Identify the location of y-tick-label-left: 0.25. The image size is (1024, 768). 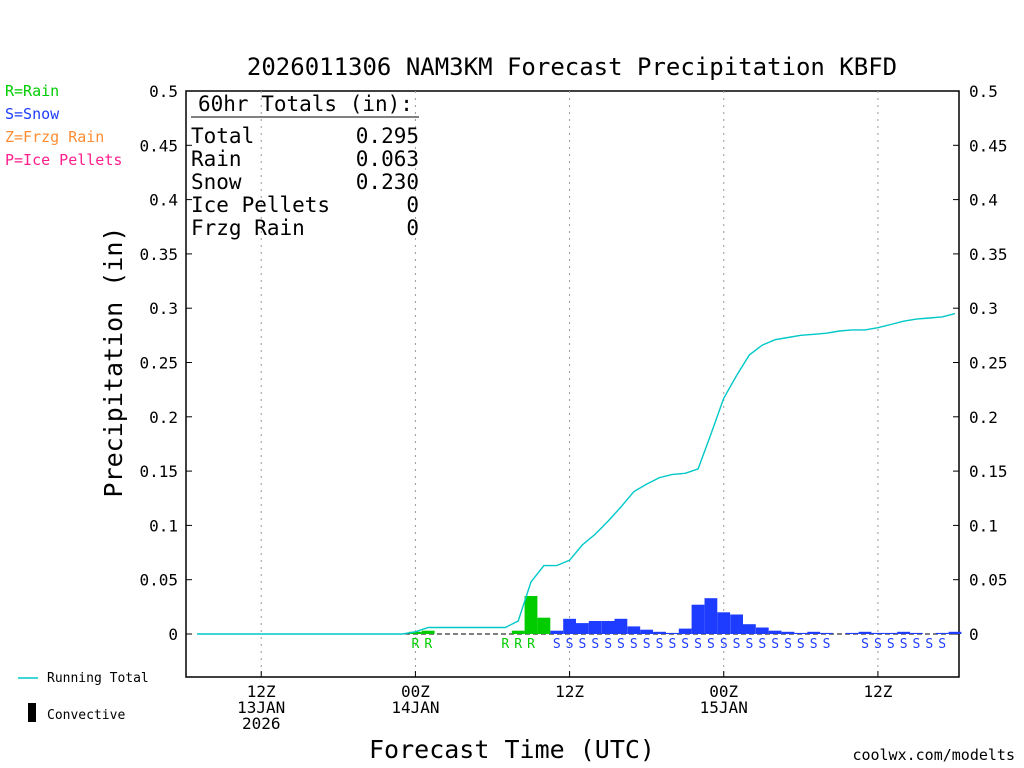
(158, 363).